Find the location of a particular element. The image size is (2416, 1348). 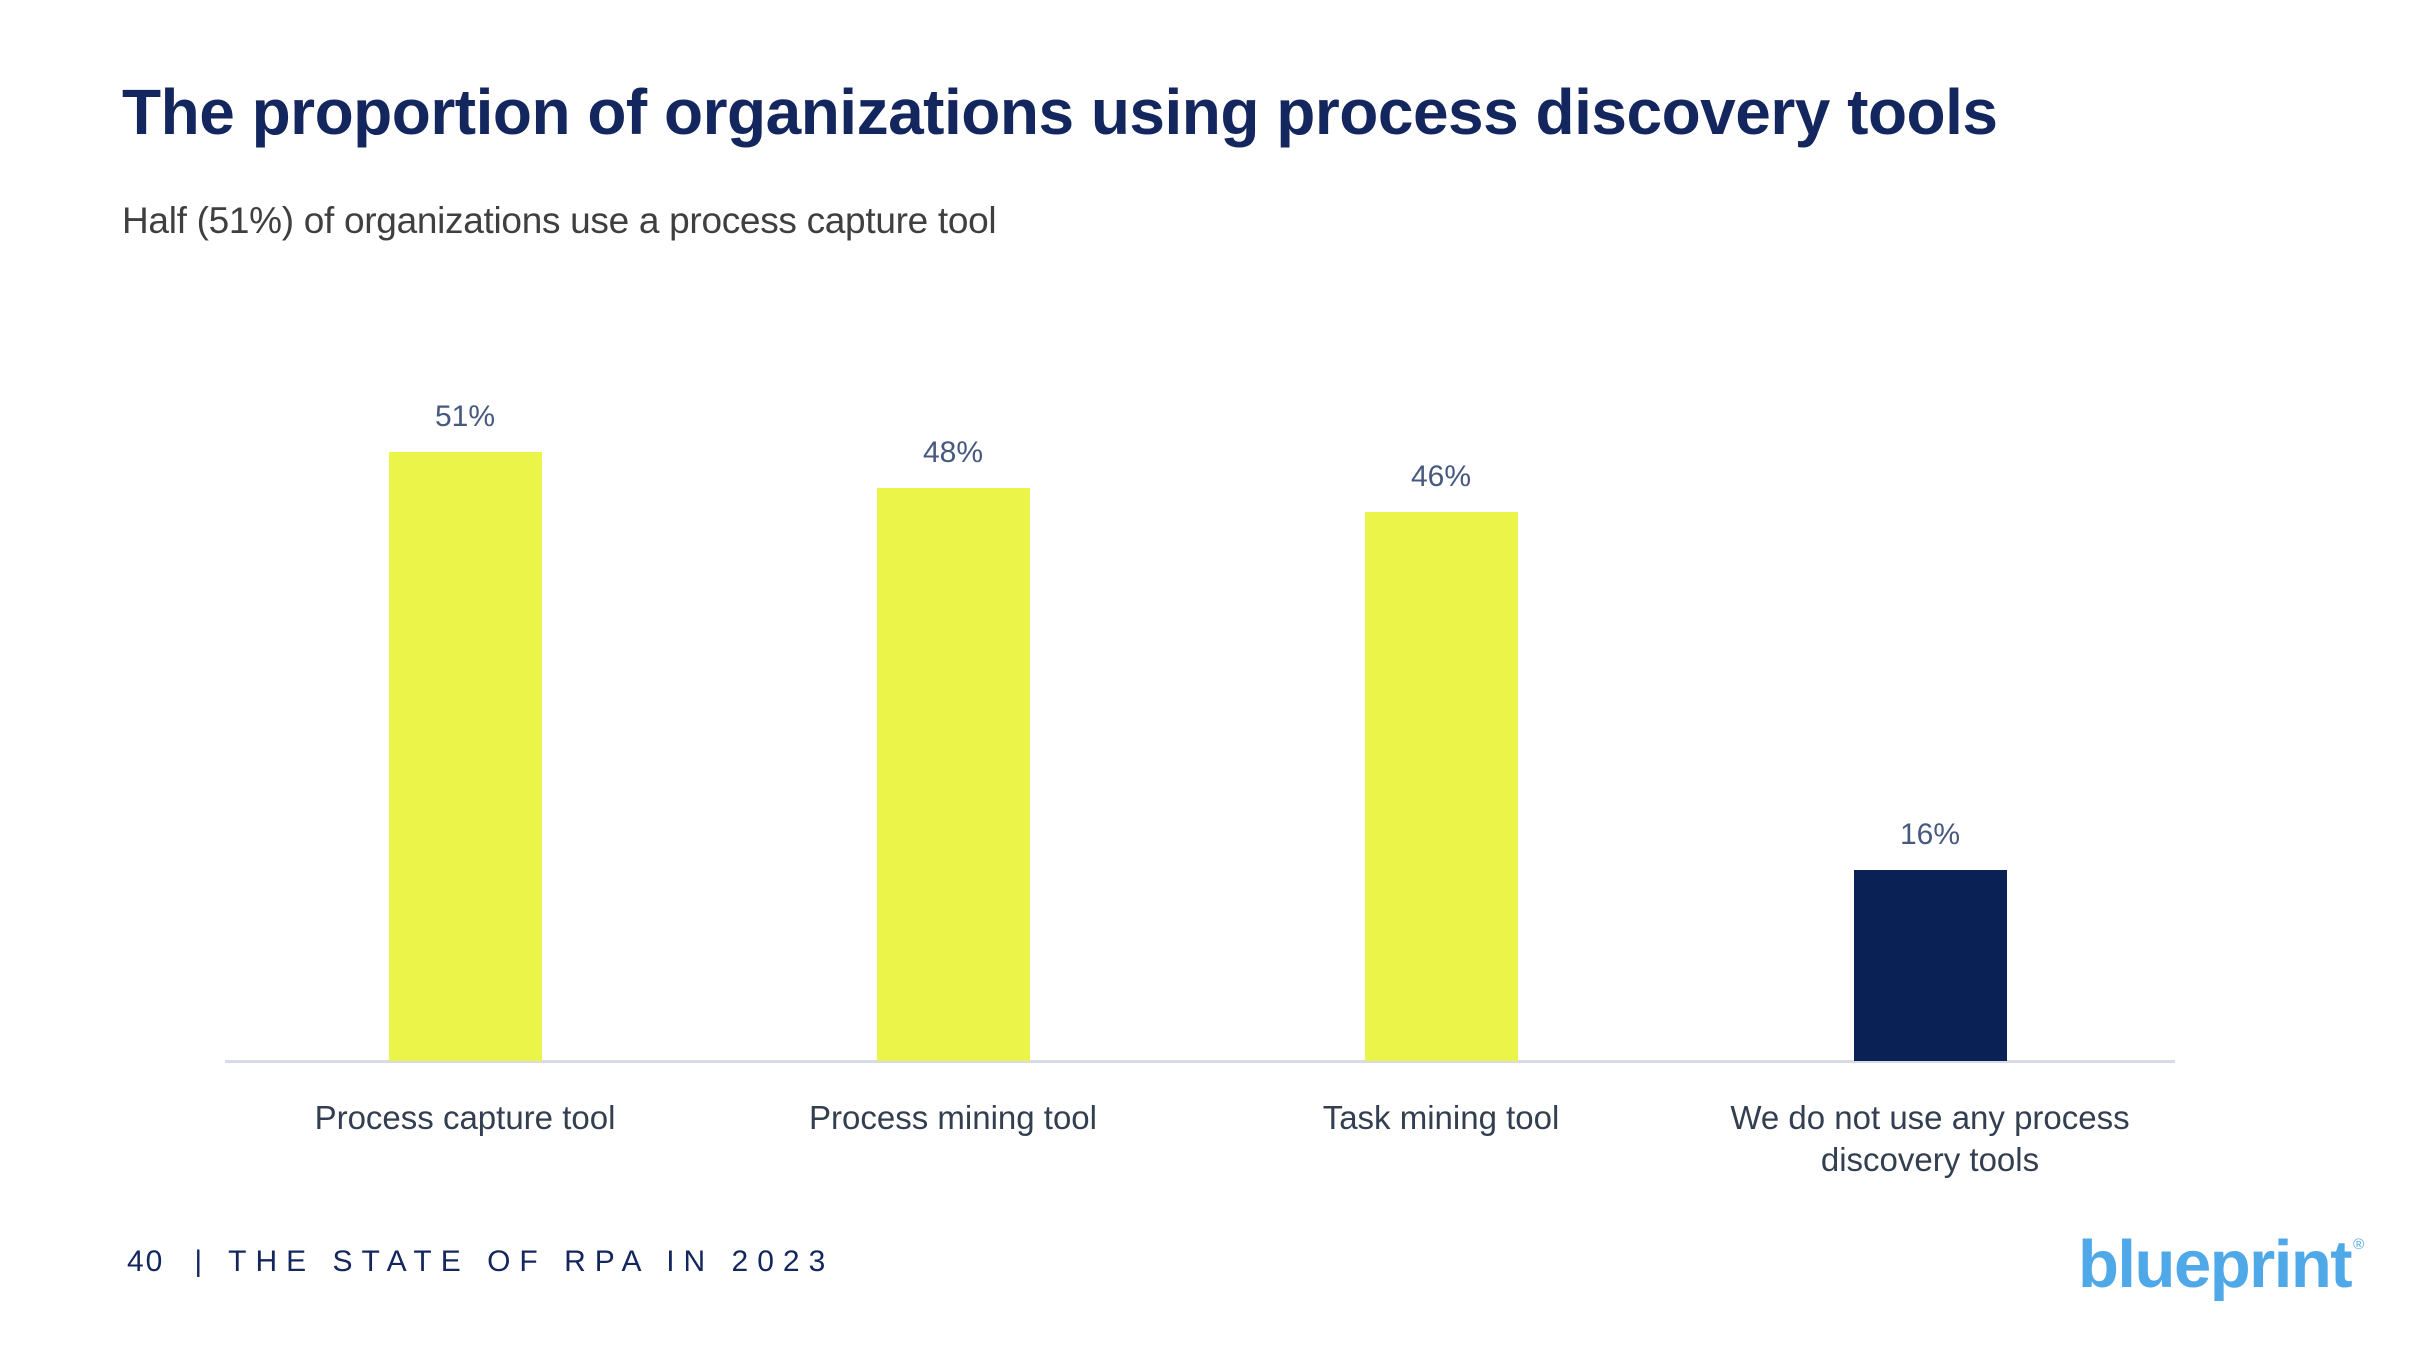

registered-mark: ® is located at coordinates (2359, 1244).